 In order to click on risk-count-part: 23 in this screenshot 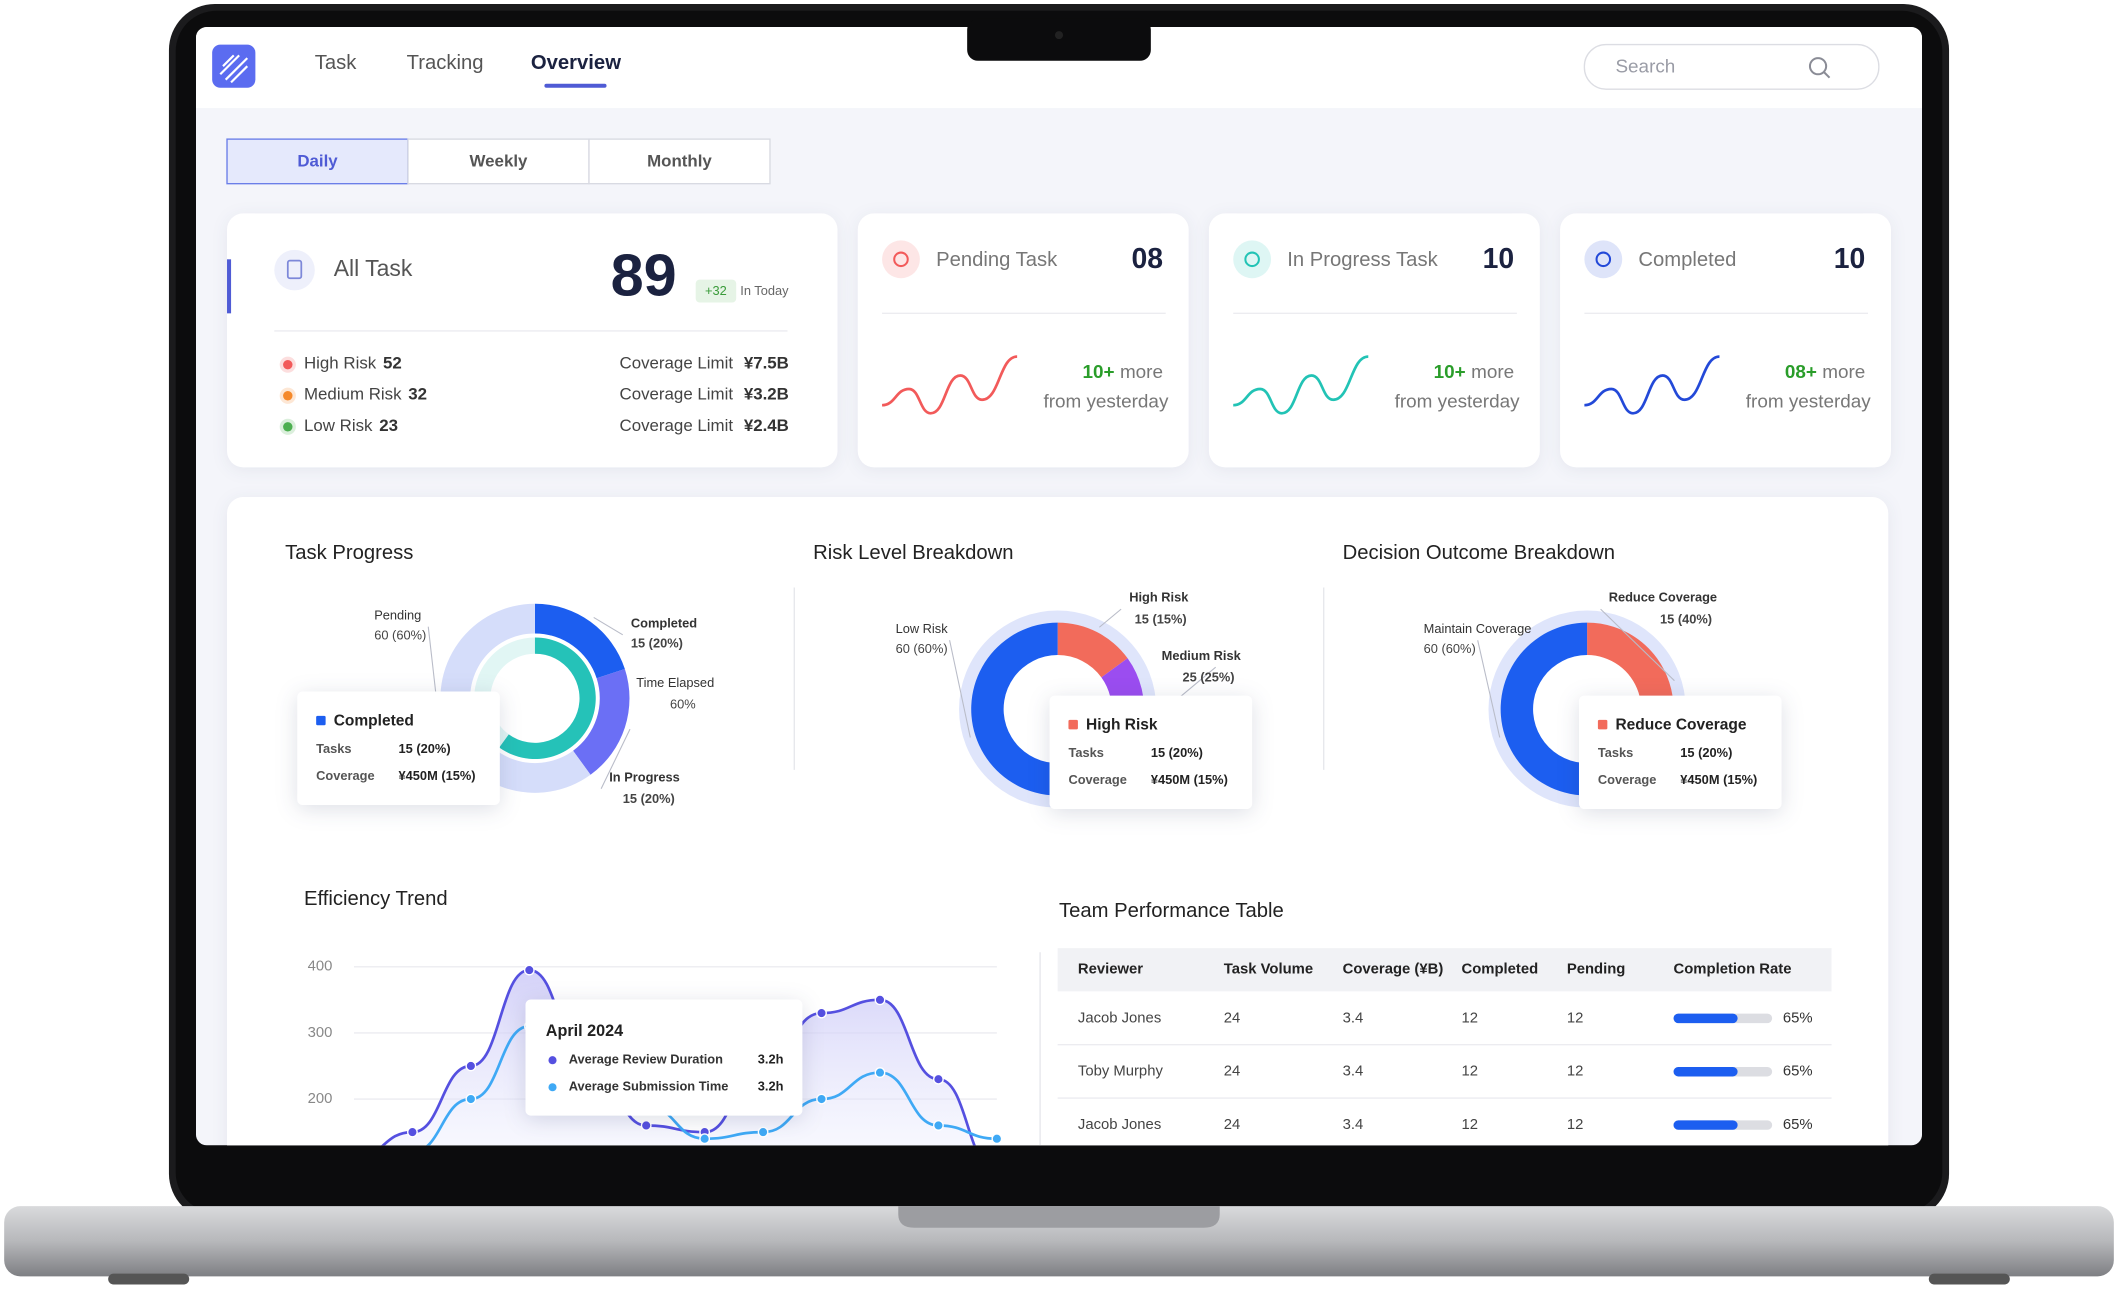, I will do `click(388, 425)`.